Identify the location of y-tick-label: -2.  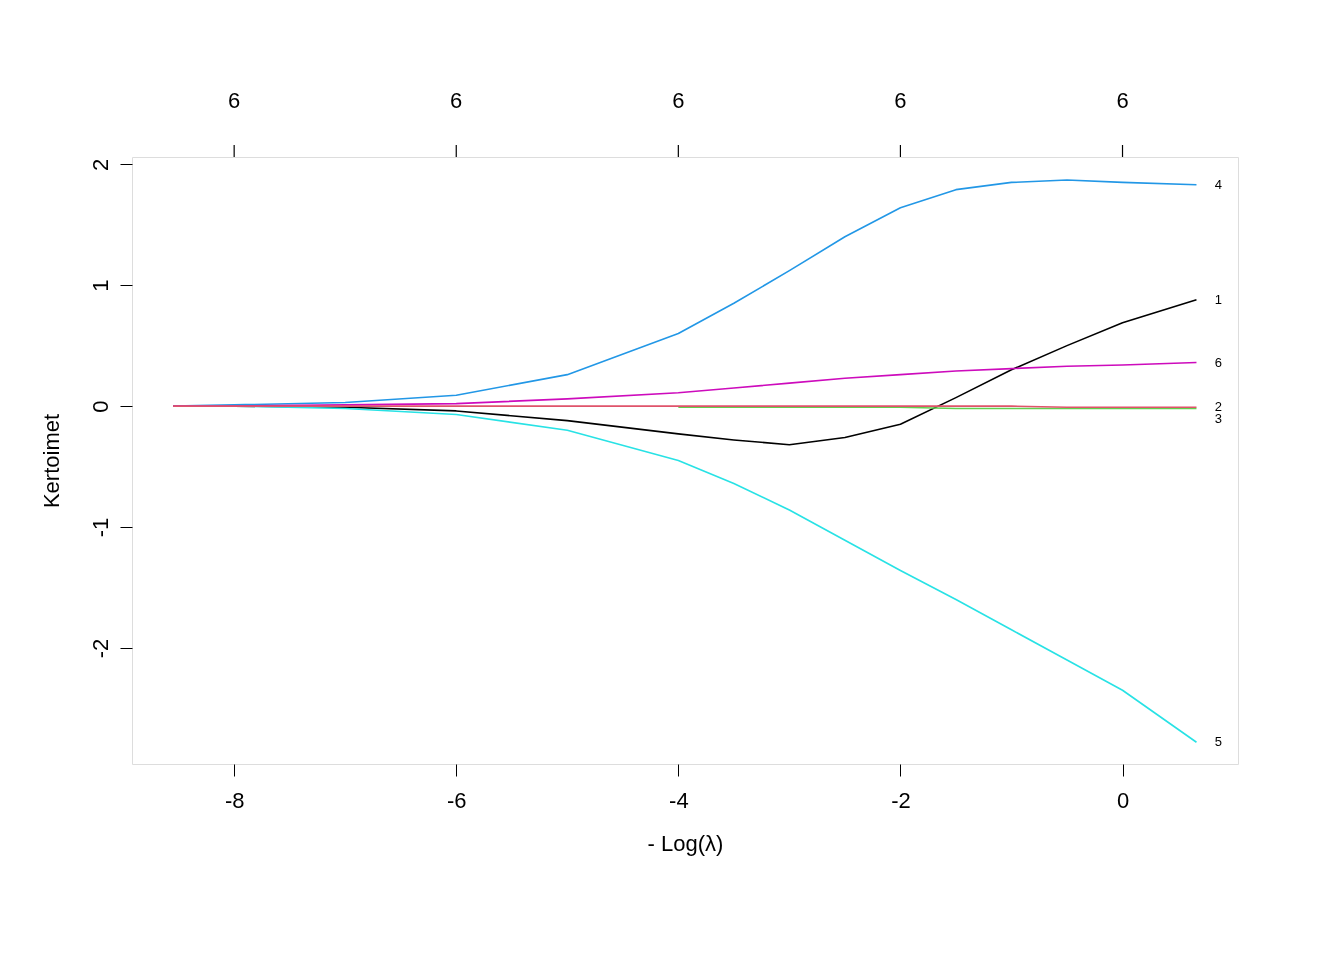
(100, 648).